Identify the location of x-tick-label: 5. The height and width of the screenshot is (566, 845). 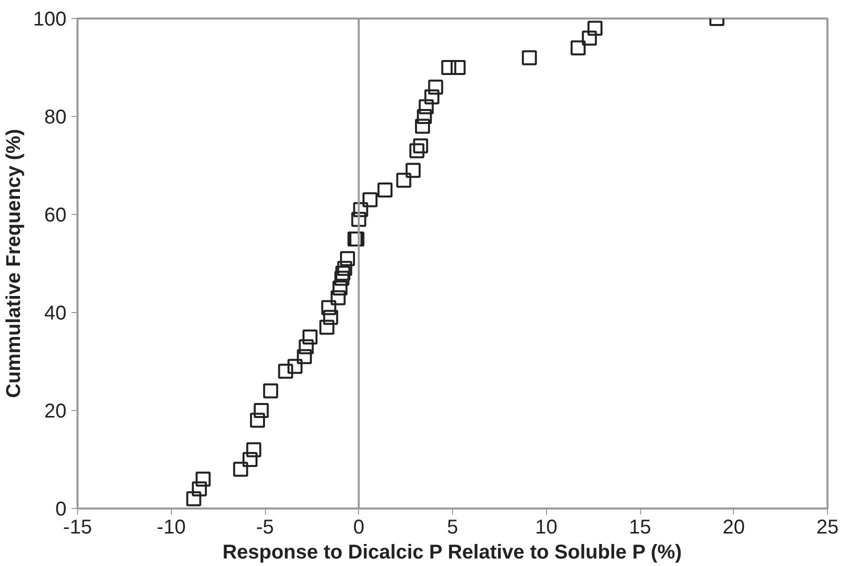
(452, 527).